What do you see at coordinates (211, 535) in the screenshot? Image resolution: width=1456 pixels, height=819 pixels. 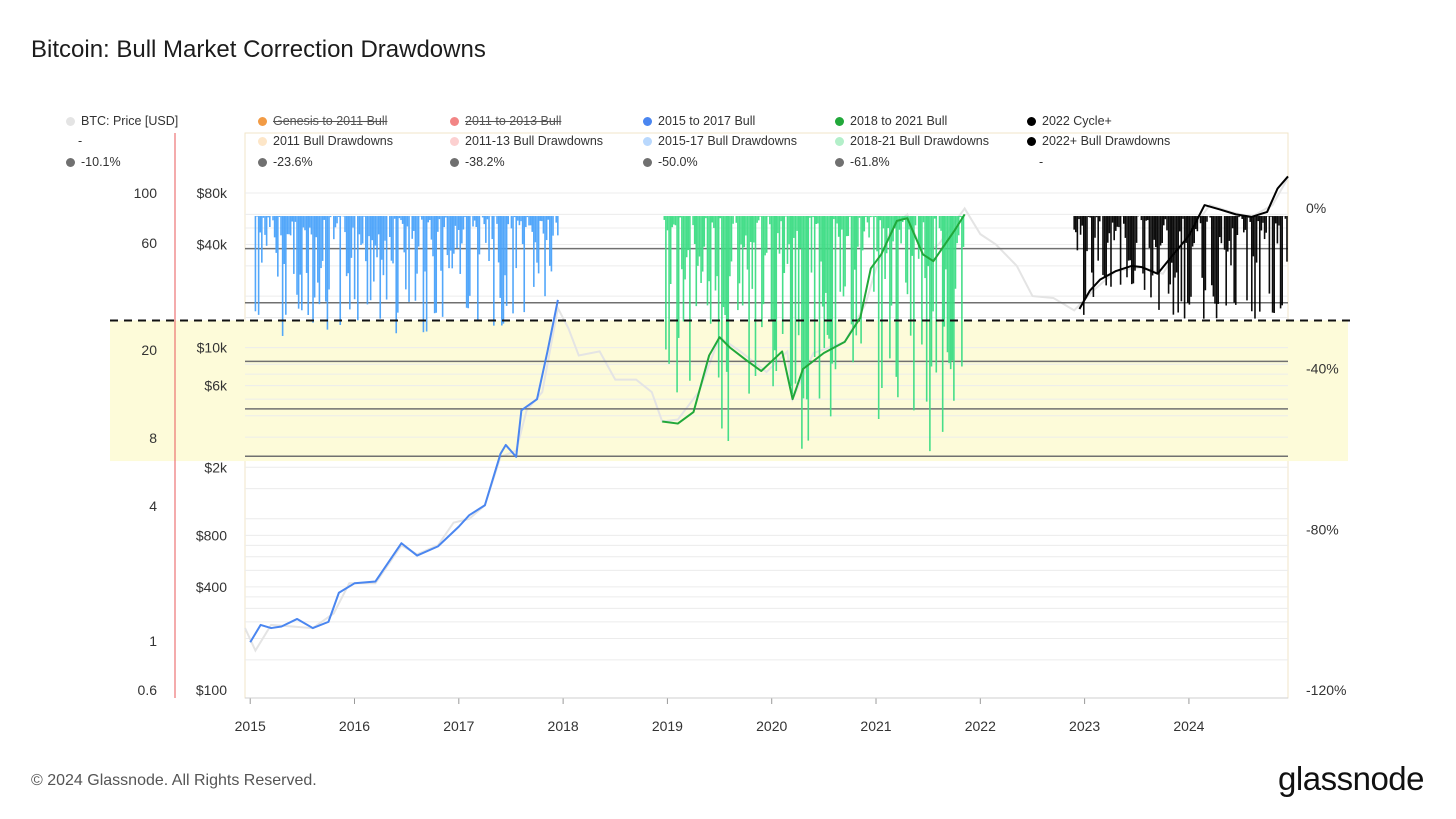 I see `price-tick-label: $800` at bounding box center [211, 535].